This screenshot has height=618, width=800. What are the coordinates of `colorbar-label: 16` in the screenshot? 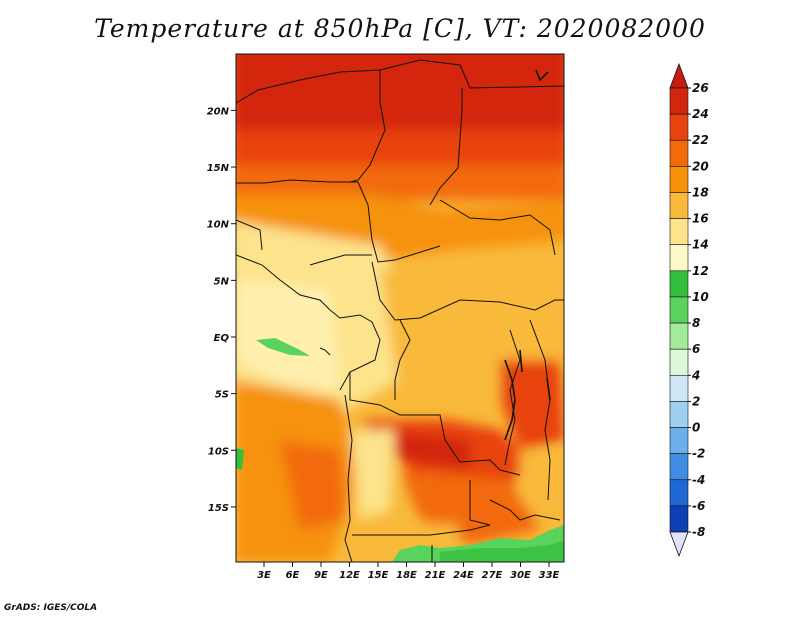 It's located at (700, 219).